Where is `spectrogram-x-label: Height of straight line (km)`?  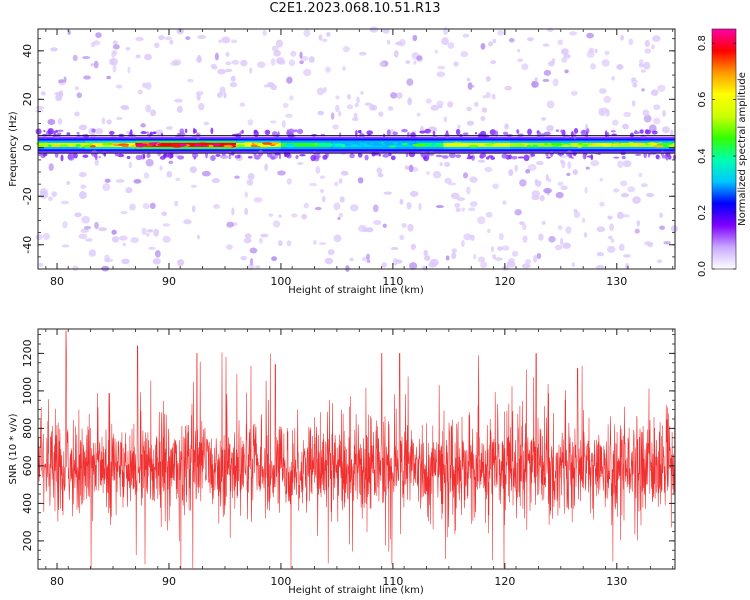
spectrogram-x-label: Height of straight line (km) is located at coordinates (356, 290).